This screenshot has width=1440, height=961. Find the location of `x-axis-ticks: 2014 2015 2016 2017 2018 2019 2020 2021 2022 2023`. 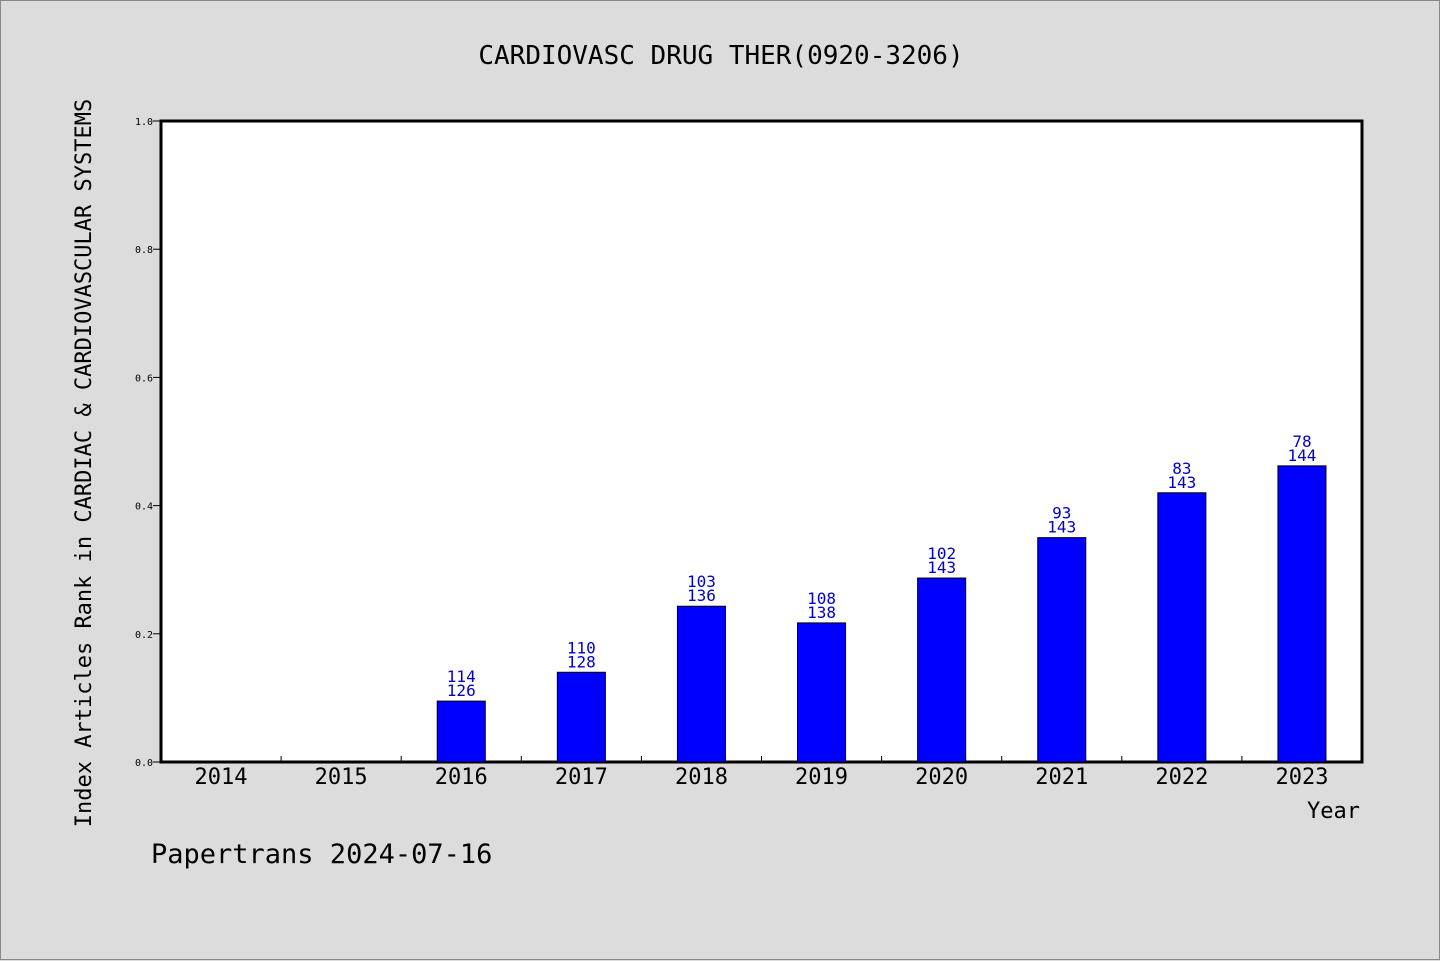

x-axis-ticks: 2014 2015 2016 2017 2018 2019 2020 2021 2022 2023 is located at coordinates (761, 773).